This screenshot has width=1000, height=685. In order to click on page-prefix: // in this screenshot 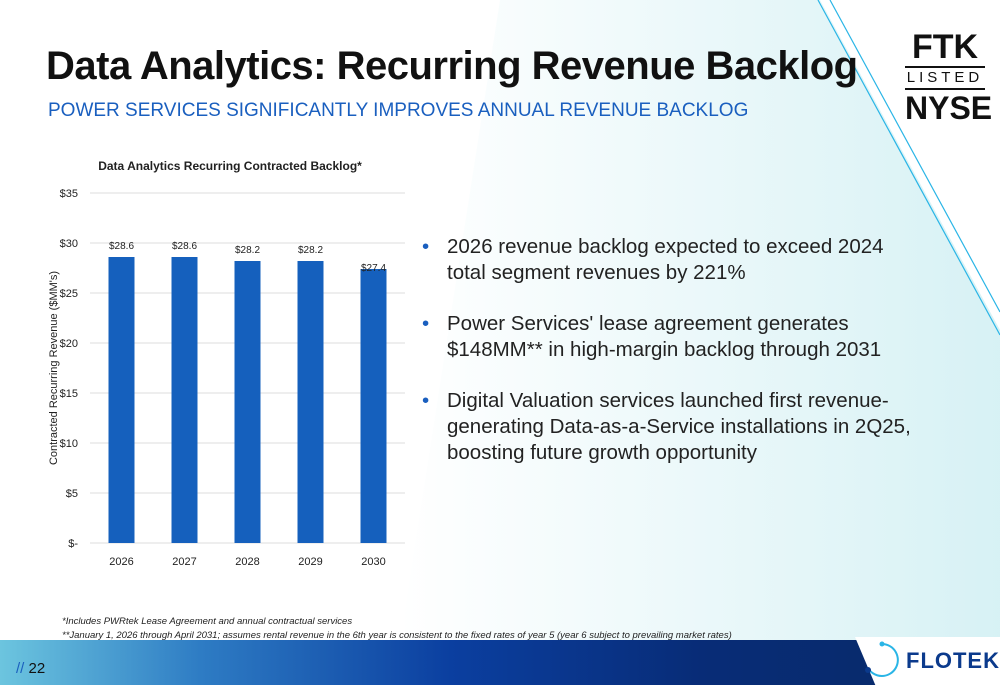, I will do `click(20, 668)`.